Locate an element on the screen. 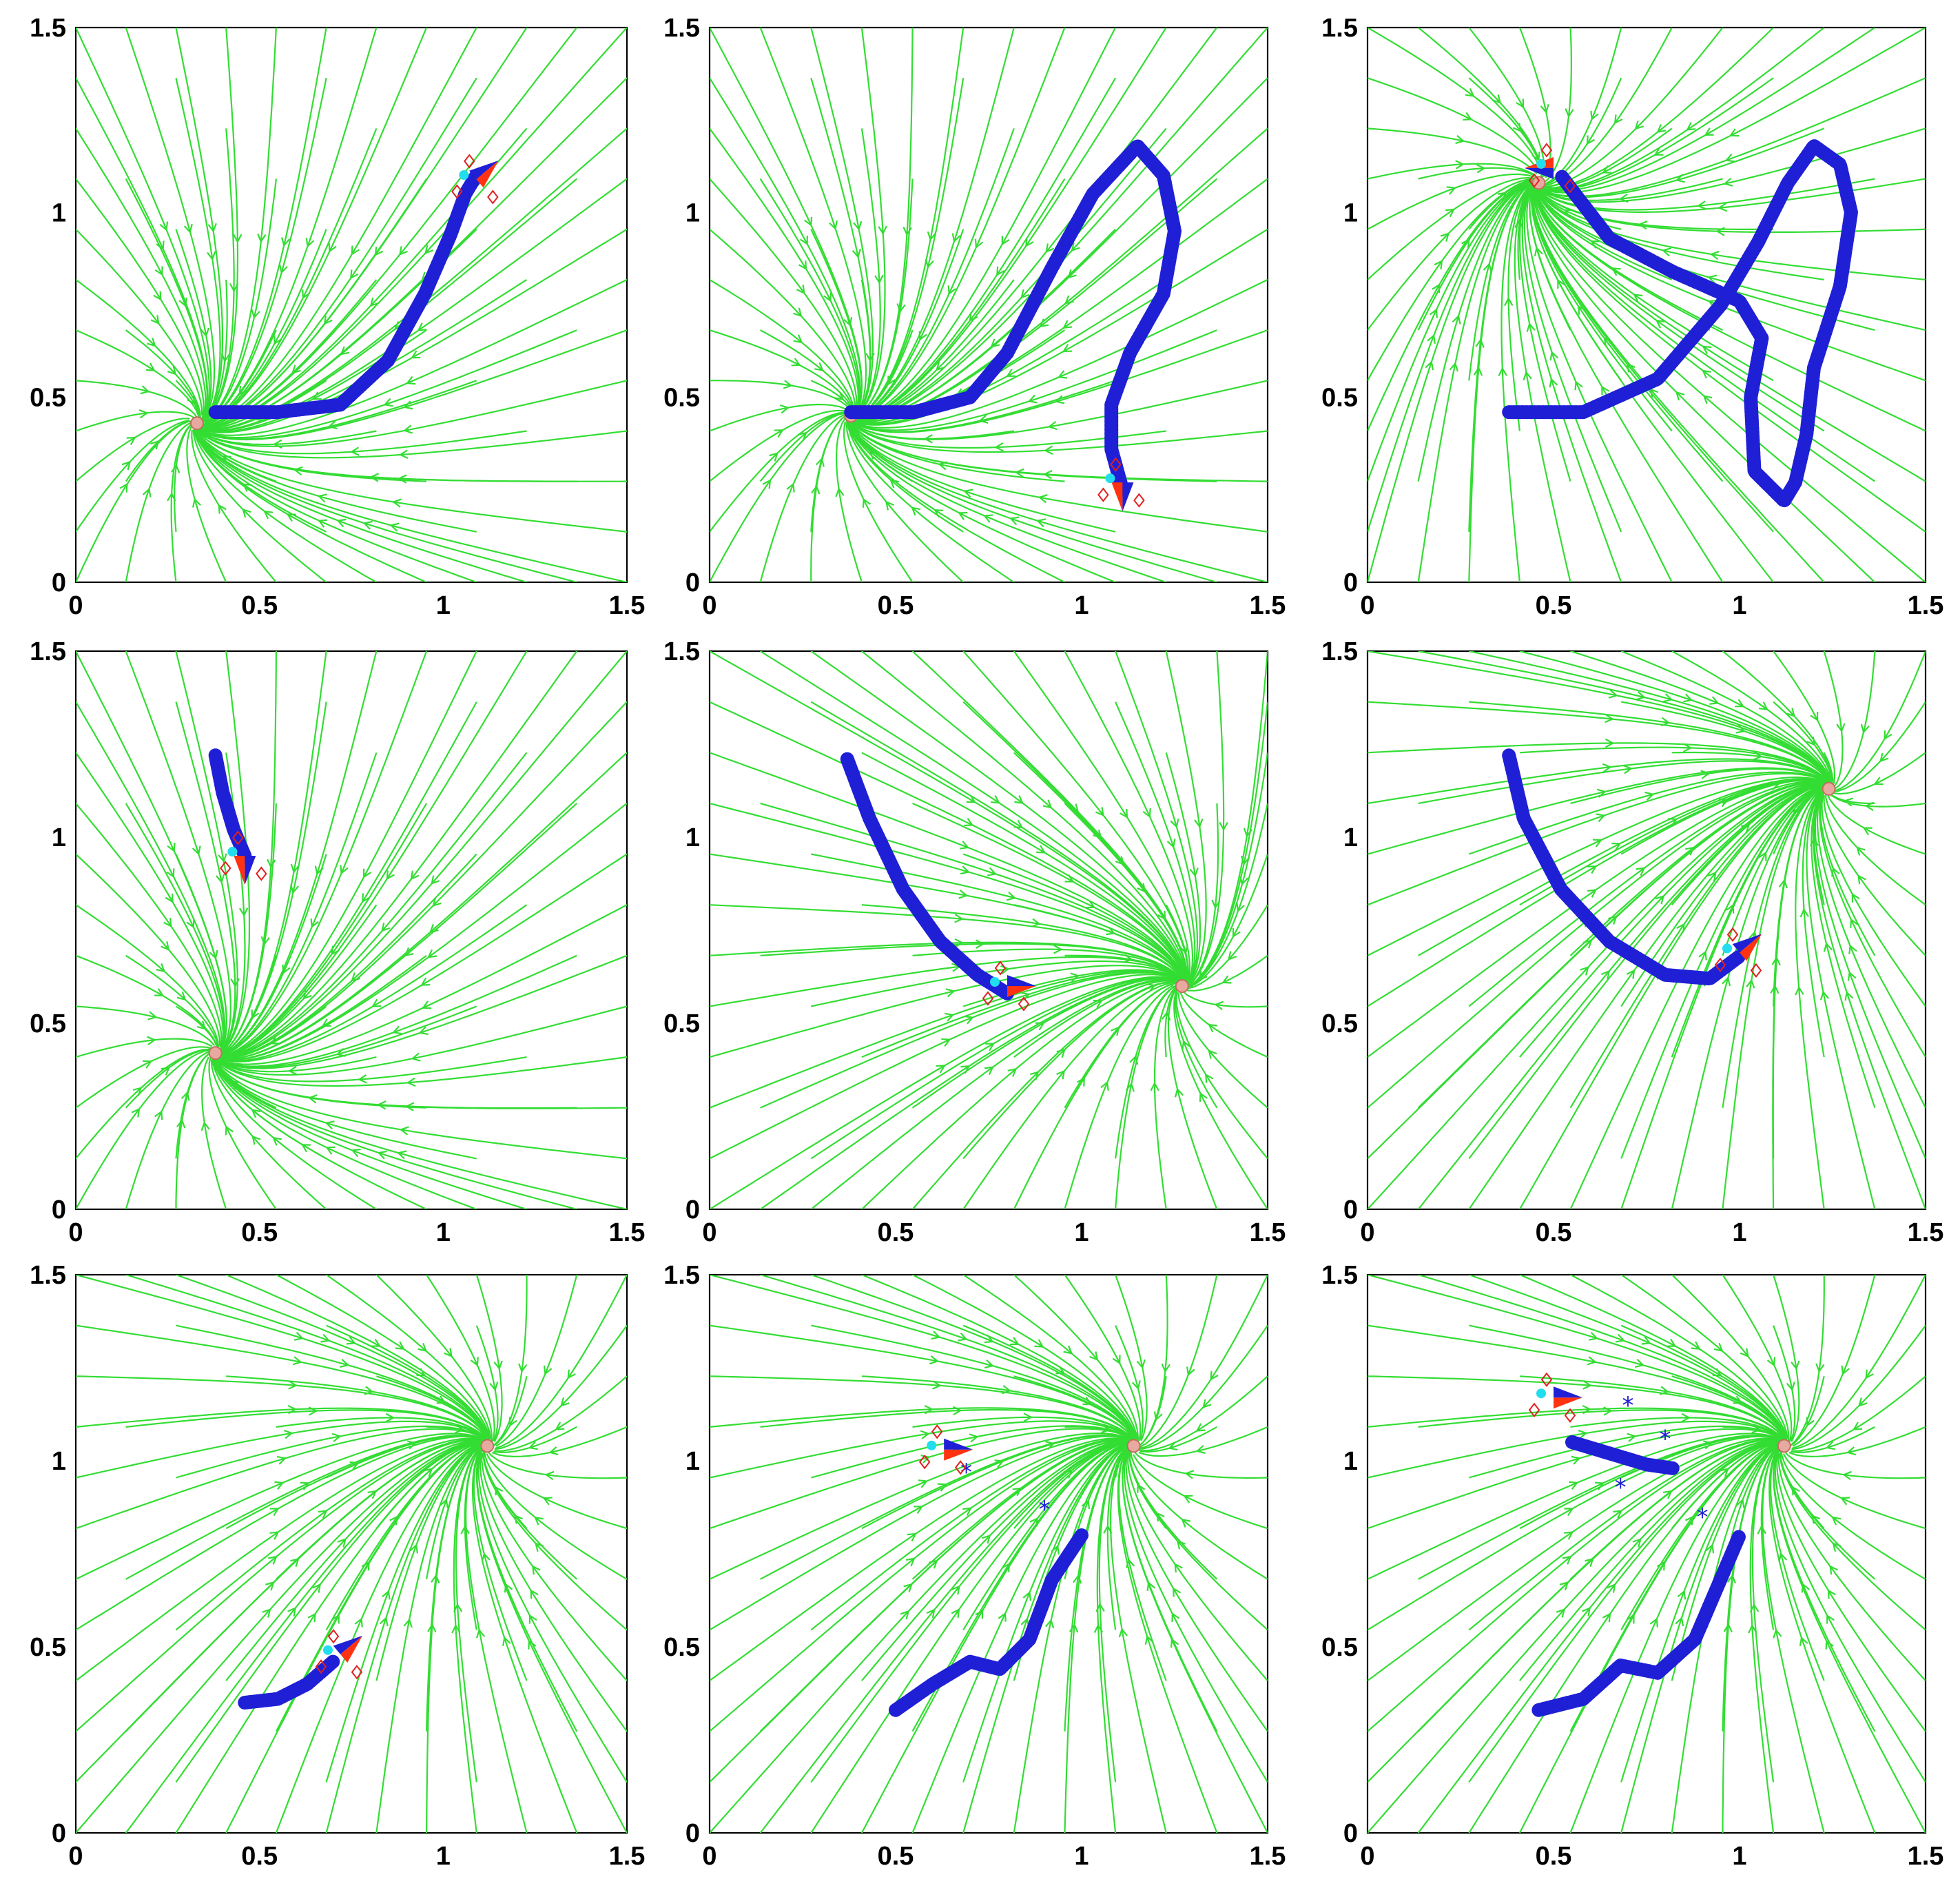 The height and width of the screenshot is (1888, 1960). trajectory-core is located at coordinates (988, 1623).